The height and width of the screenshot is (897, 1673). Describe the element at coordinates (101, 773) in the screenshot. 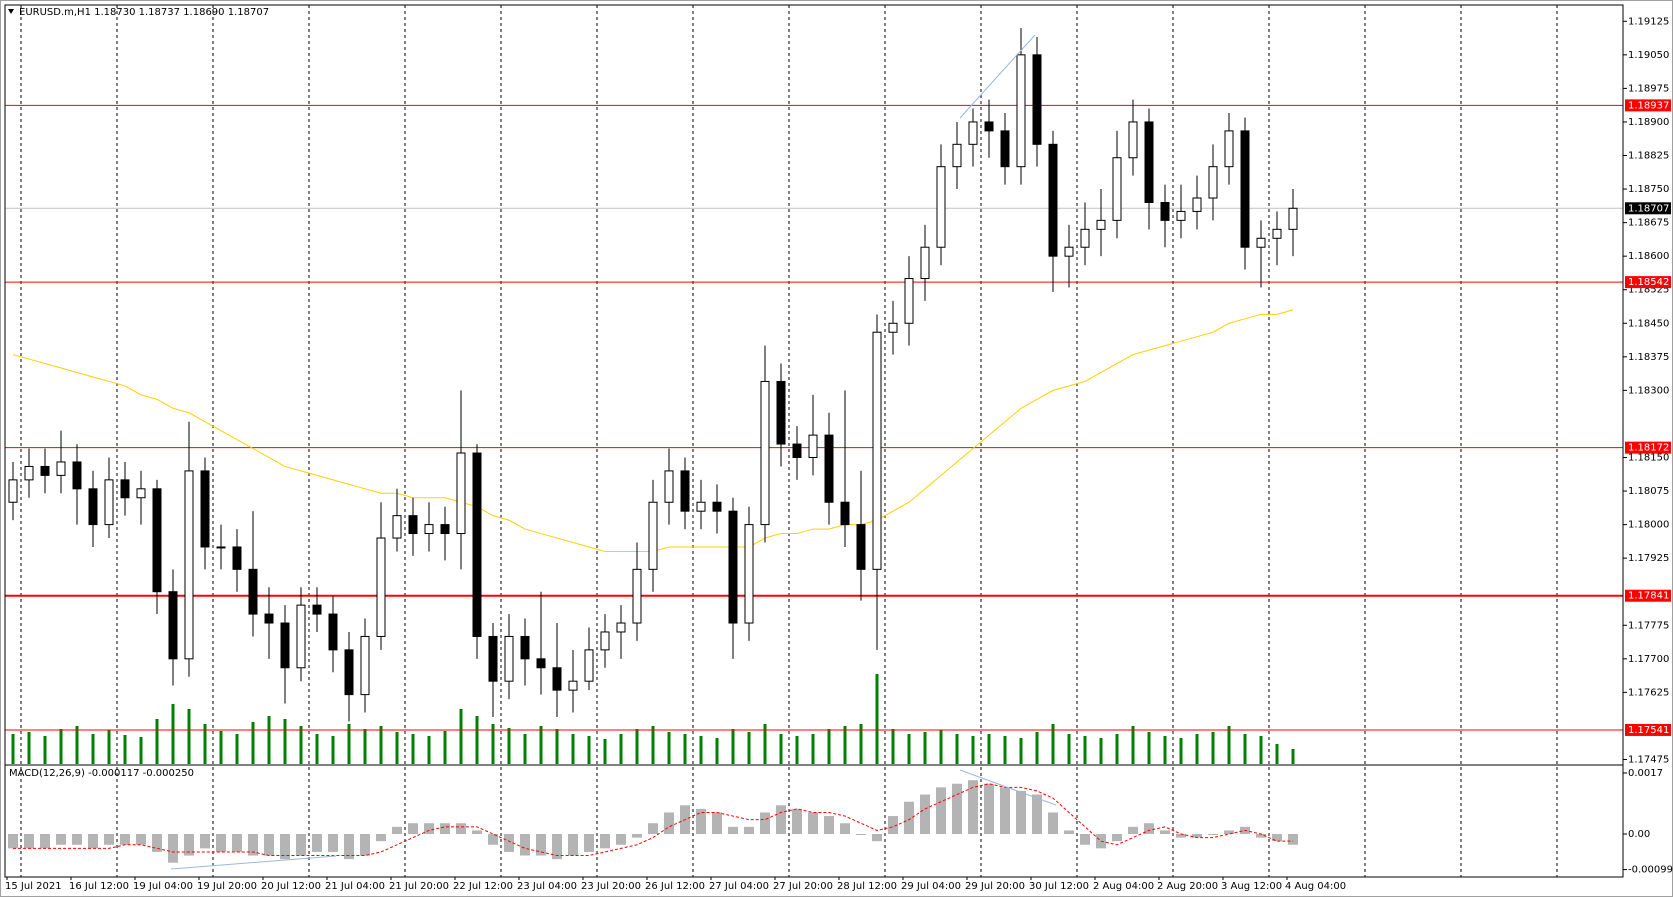

I see `indicator-label: MACD(12,26,9) -0.000117 -0.000250` at that location.